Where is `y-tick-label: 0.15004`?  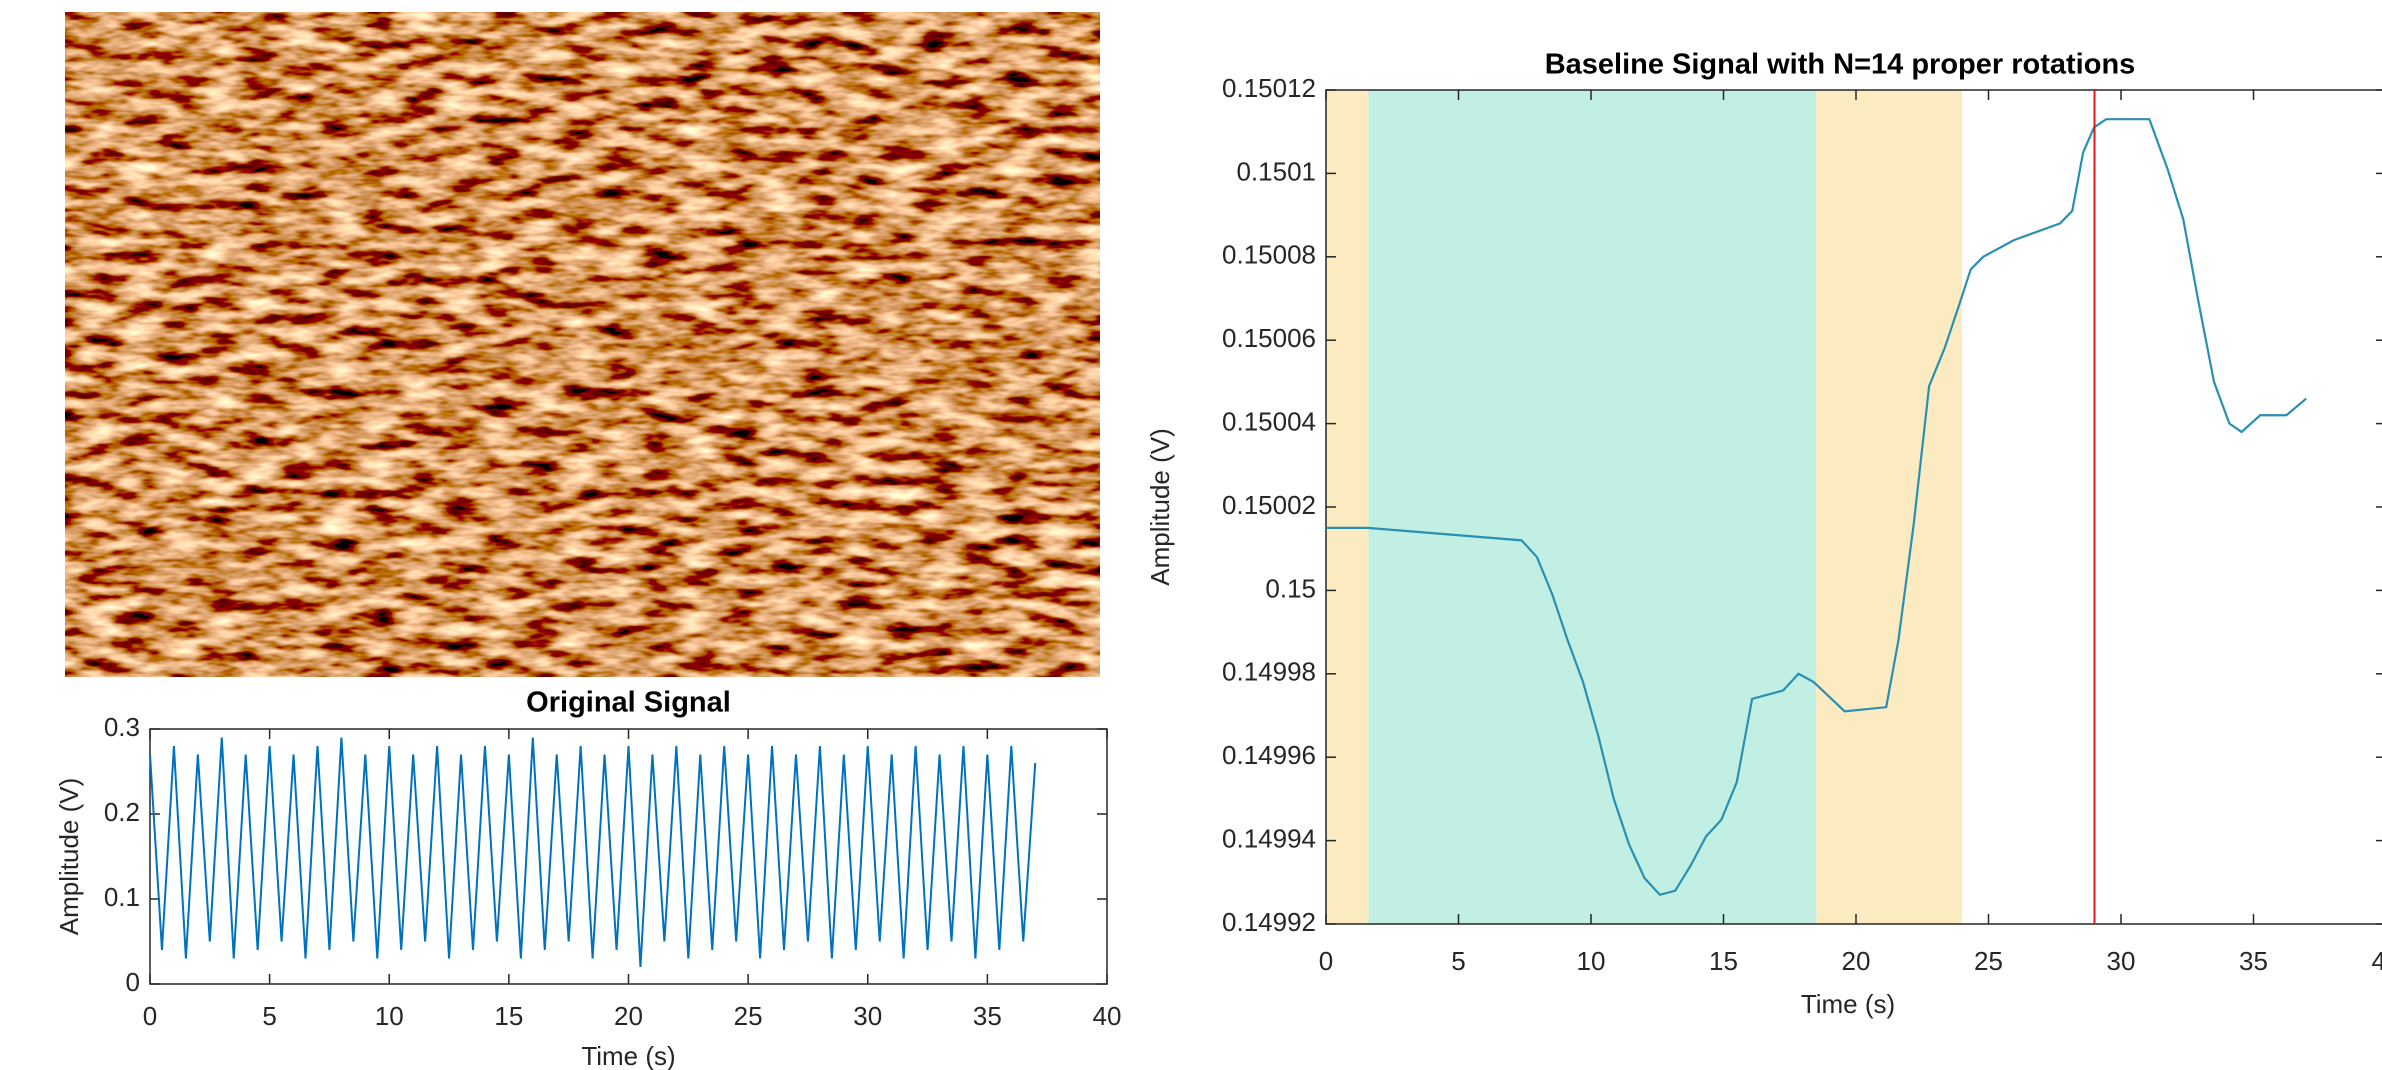
y-tick-label: 0.15004 is located at coordinates (1269, 421).